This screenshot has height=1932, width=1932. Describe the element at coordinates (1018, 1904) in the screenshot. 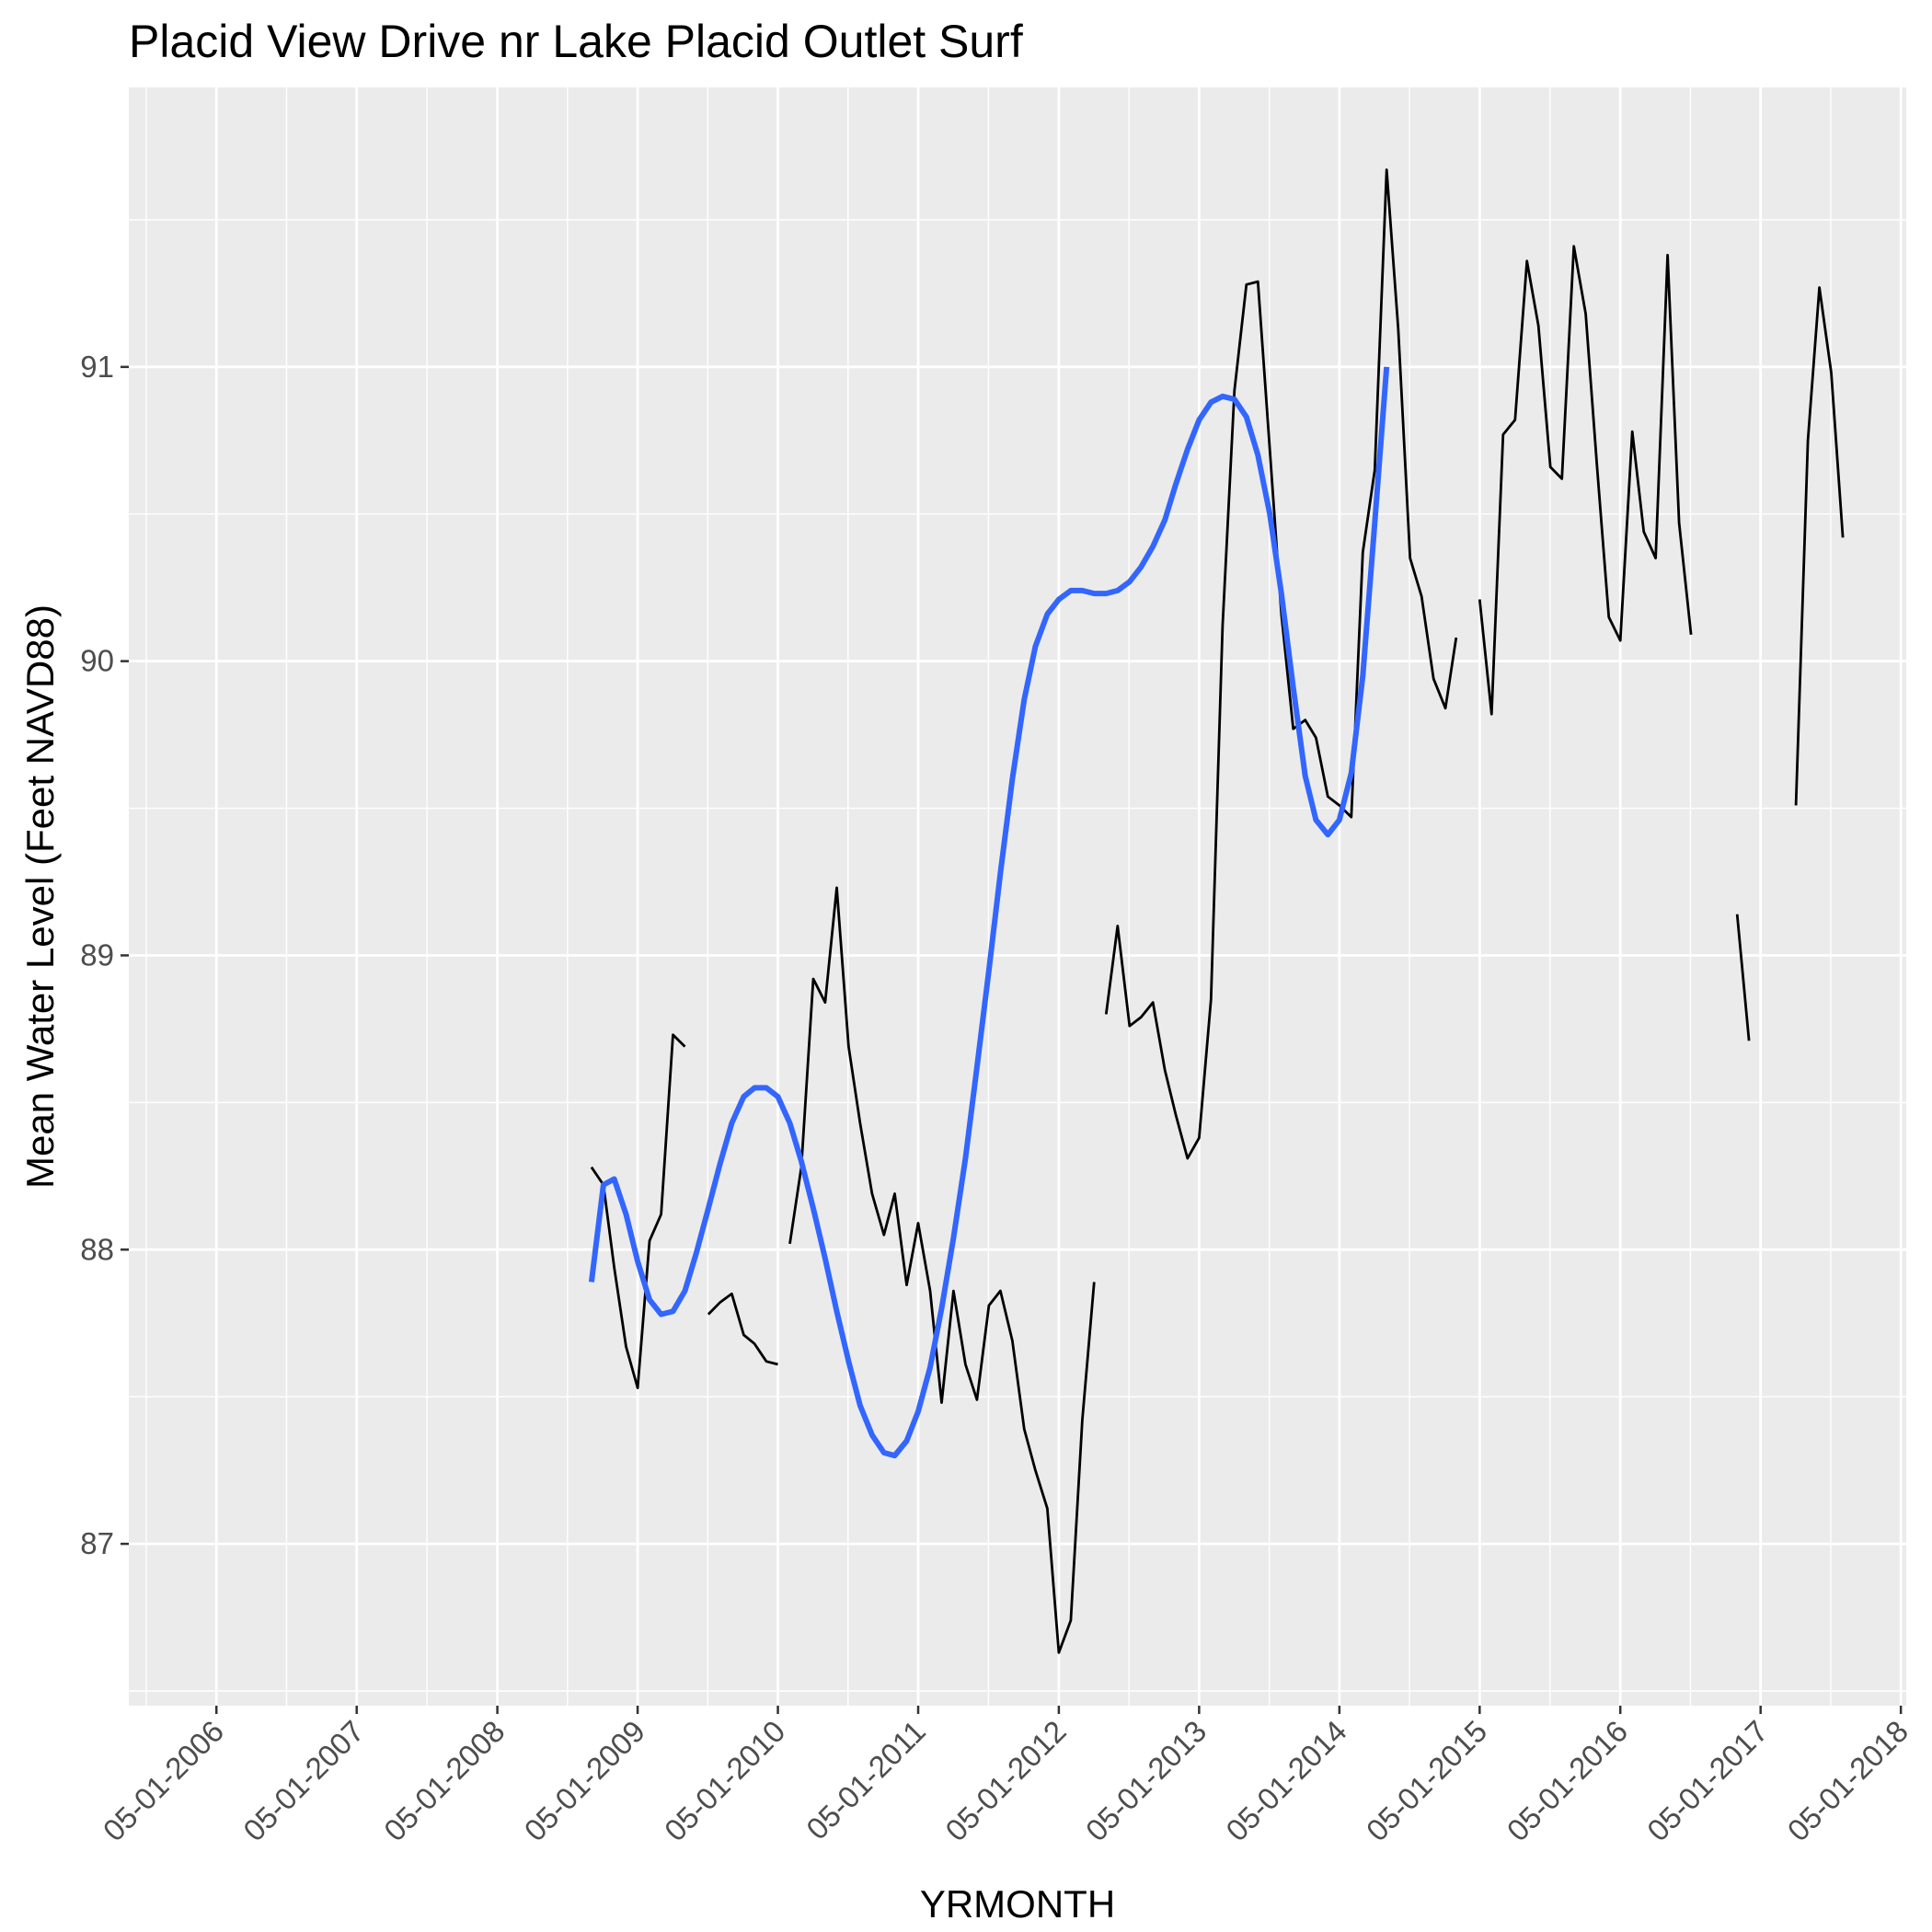

I see `x-axis-title: YRMONTH` at that location.